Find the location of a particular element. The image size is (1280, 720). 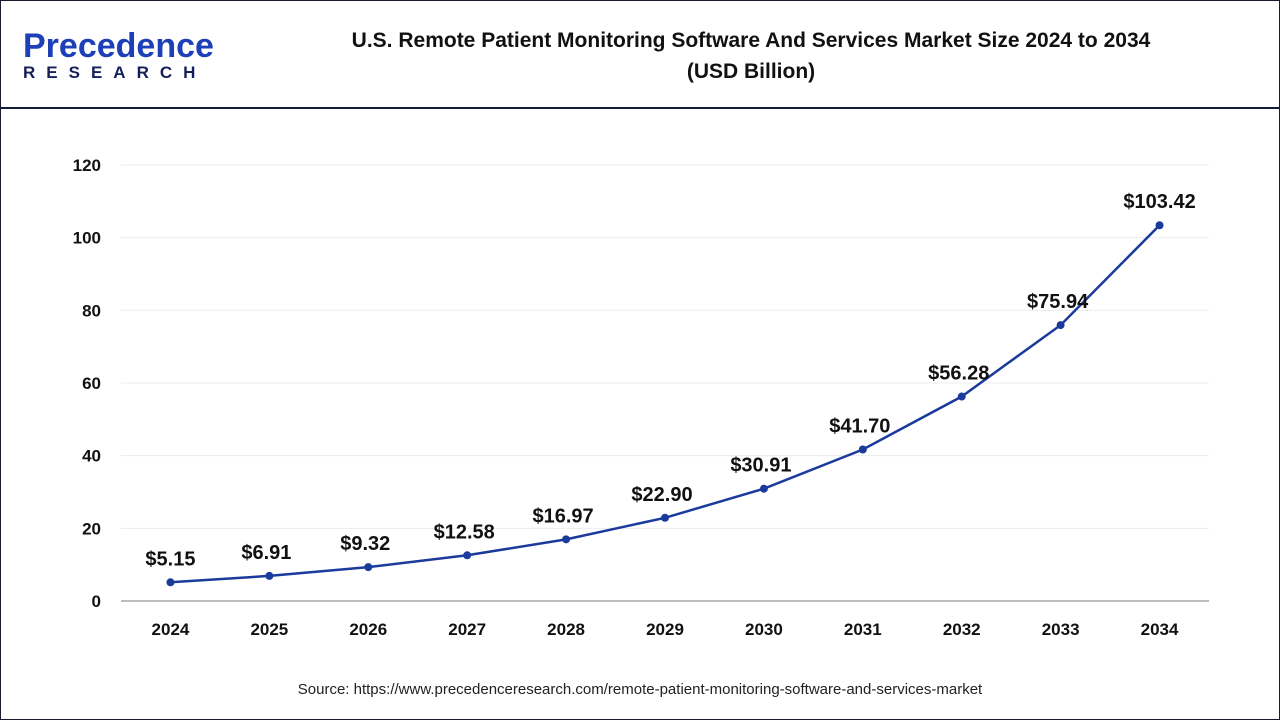

title-line2: (USD Billion) is located at coordinates (751, 71).